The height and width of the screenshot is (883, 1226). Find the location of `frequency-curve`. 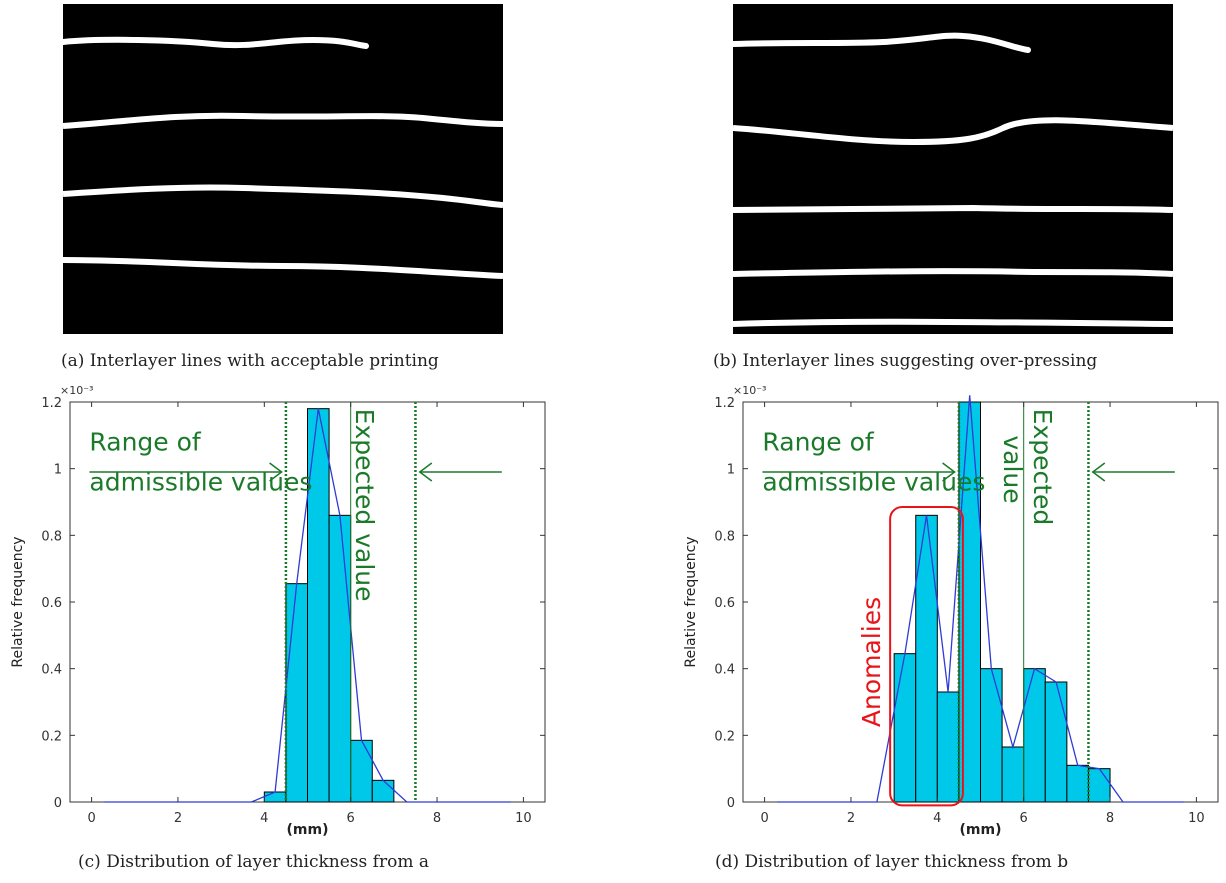

frequency-curve is located at coordinates (307, 605).